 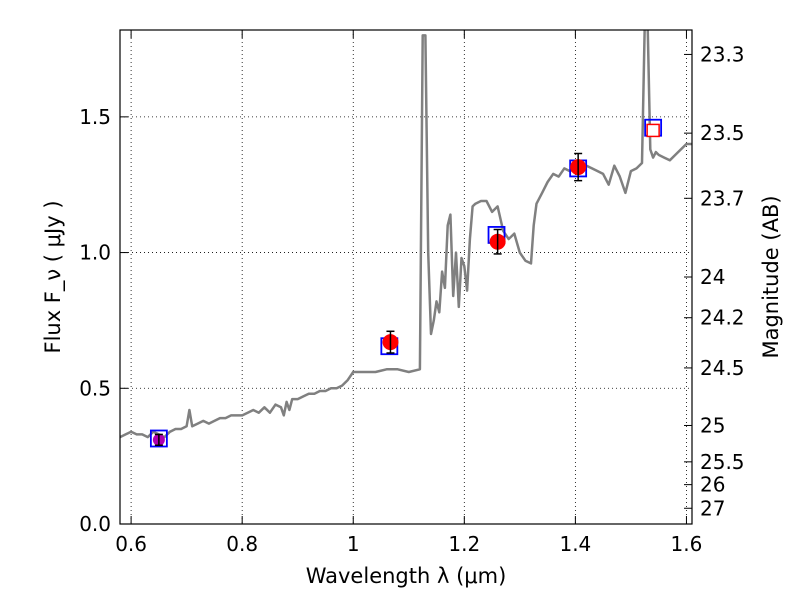 What do you see at coordinates (771, 276) in the screenshot?
I see `y2-axis-label: Magnitude (AB)` at bounding box center [771, 276].